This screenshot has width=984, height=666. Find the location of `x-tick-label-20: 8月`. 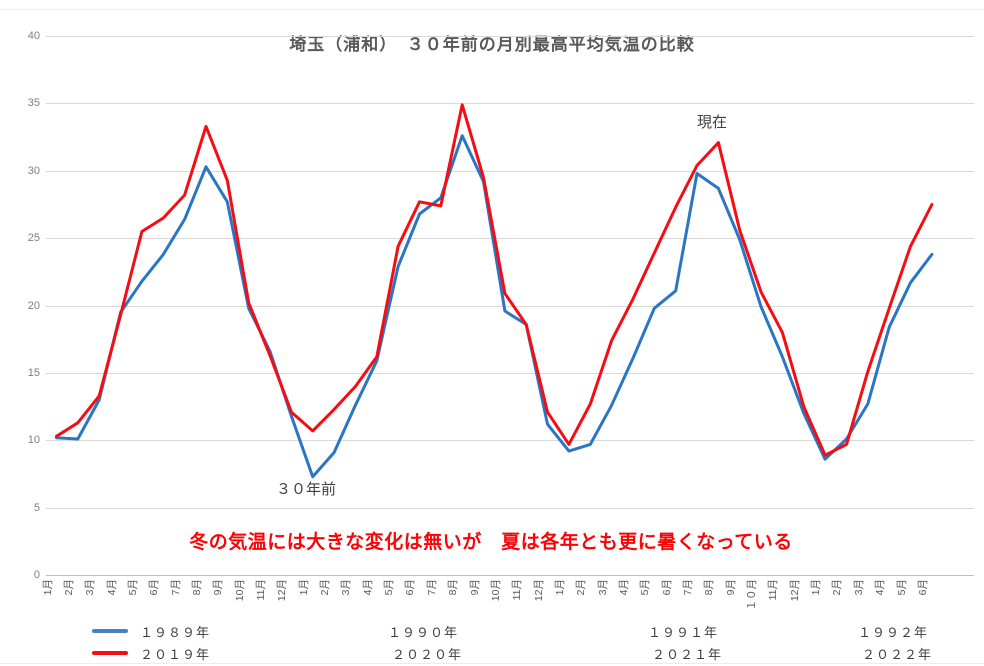

x-tick-label-20: 8月 is located at coordinates (453, 587).